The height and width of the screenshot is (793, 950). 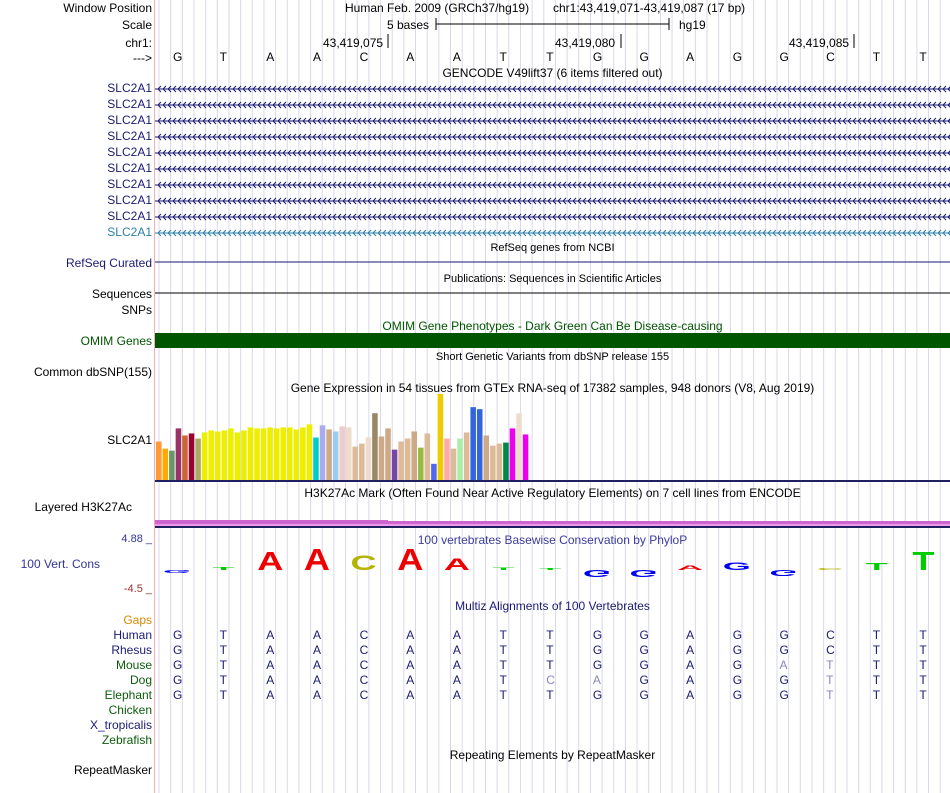 I want to click on repeatmasker-track-label: RepeatMasker, so click(x=112, y=770).